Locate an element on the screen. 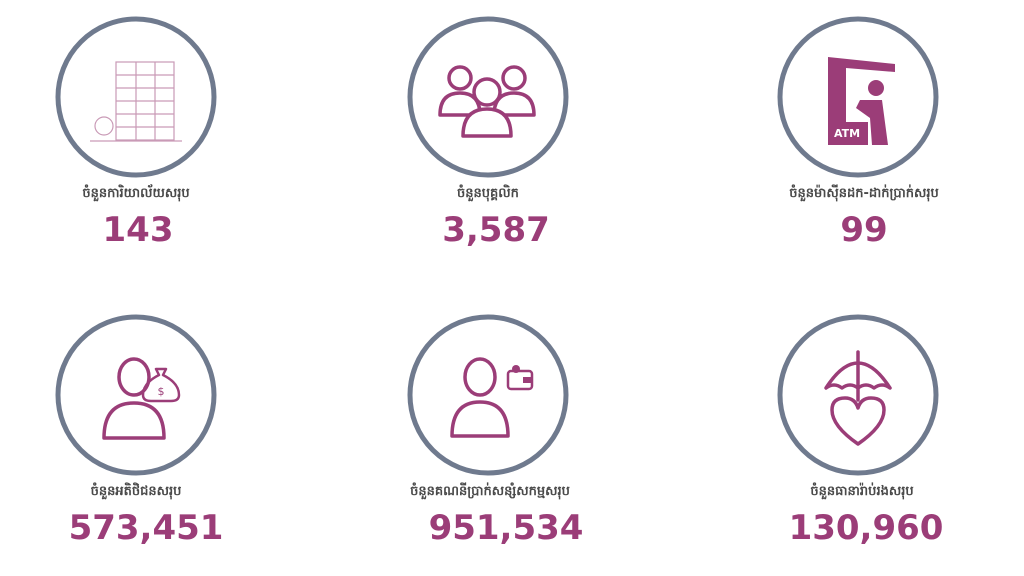  atm-icon: ATM is located at coordinates (861, 101).